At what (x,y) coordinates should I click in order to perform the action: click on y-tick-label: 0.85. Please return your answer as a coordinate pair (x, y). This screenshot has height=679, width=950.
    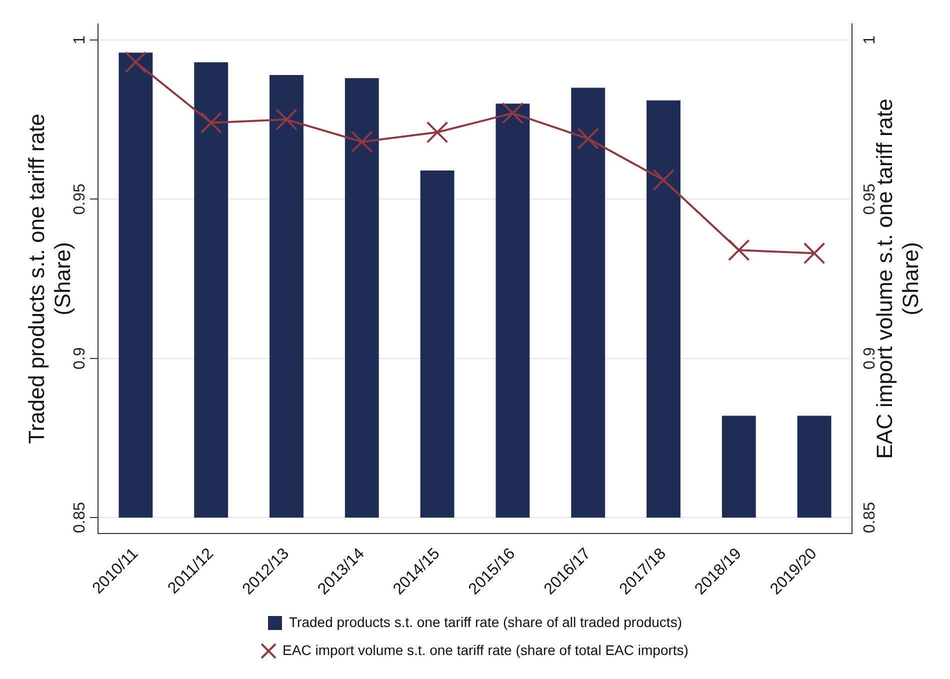
    Looking at the image, I should click on (79, 518).